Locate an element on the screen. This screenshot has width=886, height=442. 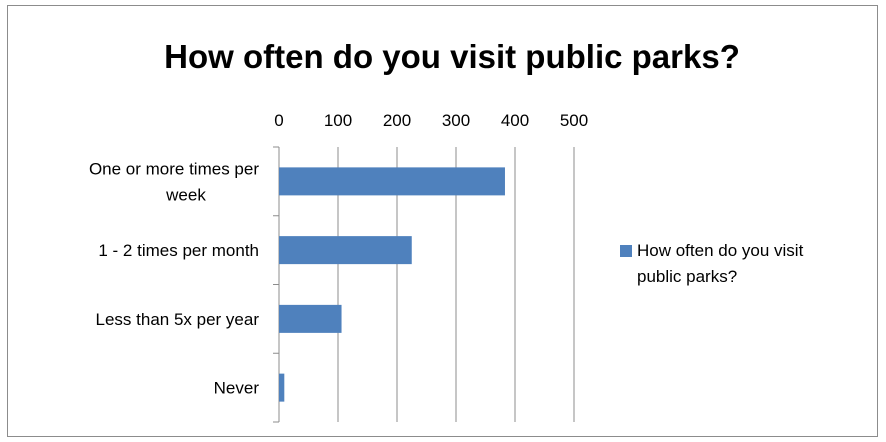
category-label-line: Less than 5x per year is located at coordinates (178, 319).